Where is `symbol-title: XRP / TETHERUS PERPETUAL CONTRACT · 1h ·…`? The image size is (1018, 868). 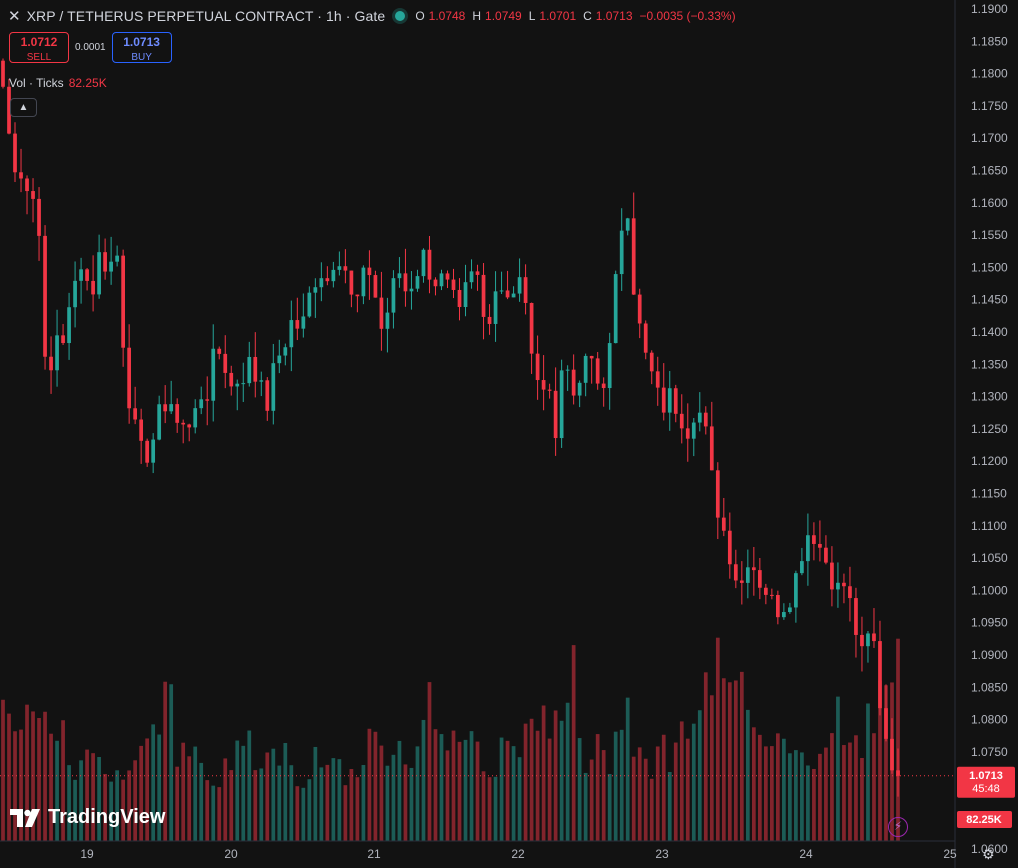 symbol-title: XRP / TETHERUS PERPETUAL CONTRACT · 1h ·… is located at coordinates (206, 16).